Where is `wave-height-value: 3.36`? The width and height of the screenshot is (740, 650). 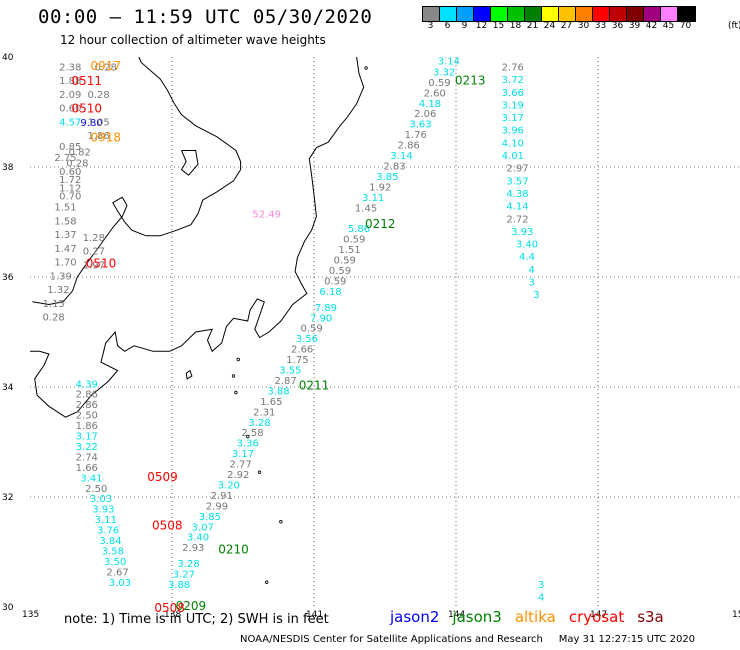 wave-height-value: 3.36 is located at coordinates (248, 444).